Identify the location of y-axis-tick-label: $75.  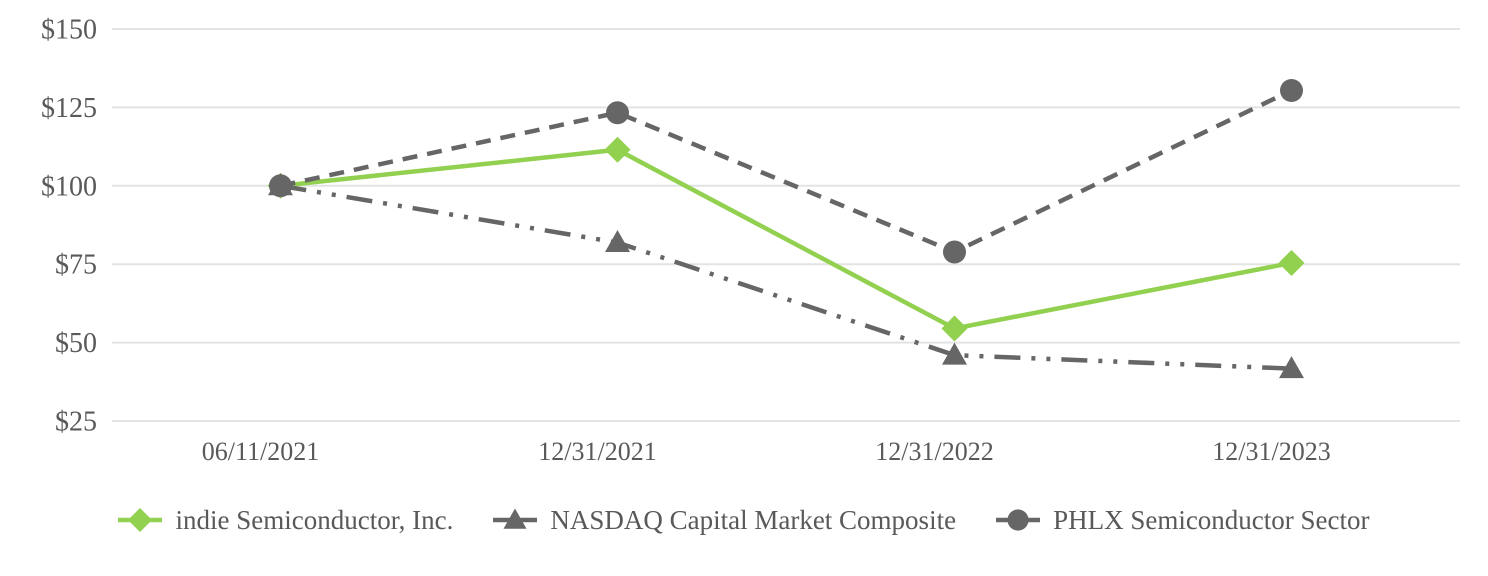
(76, 265).